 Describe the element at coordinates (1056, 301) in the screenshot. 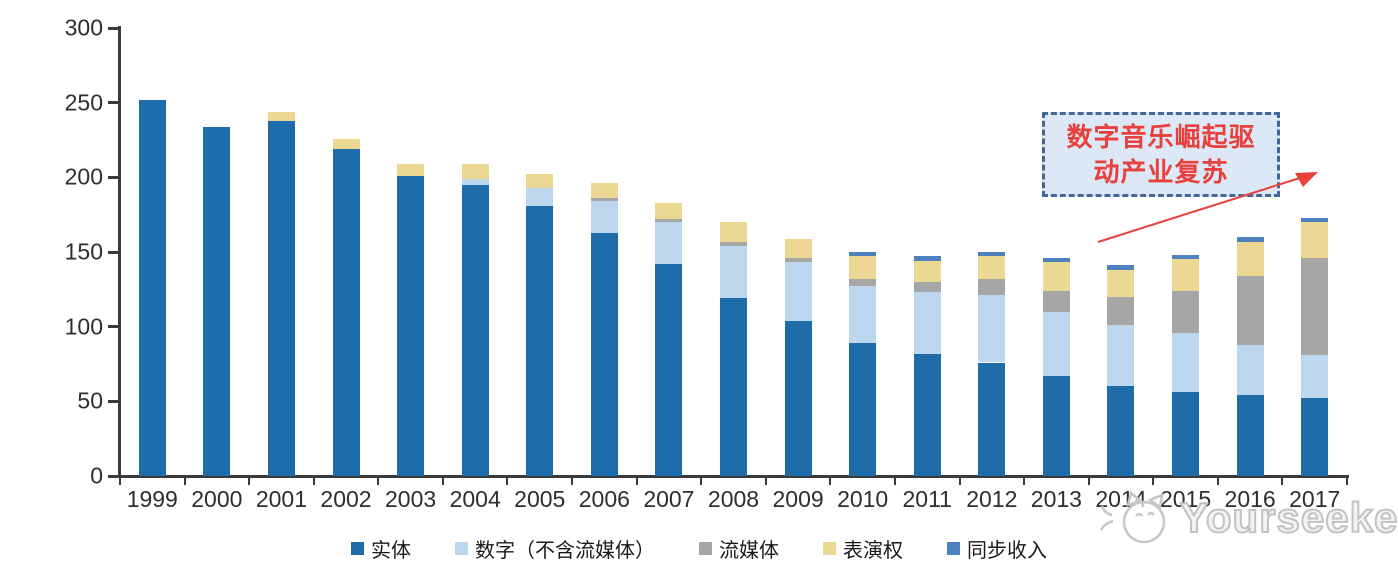

I see `bar-segment-2013-流媒体` at that location.